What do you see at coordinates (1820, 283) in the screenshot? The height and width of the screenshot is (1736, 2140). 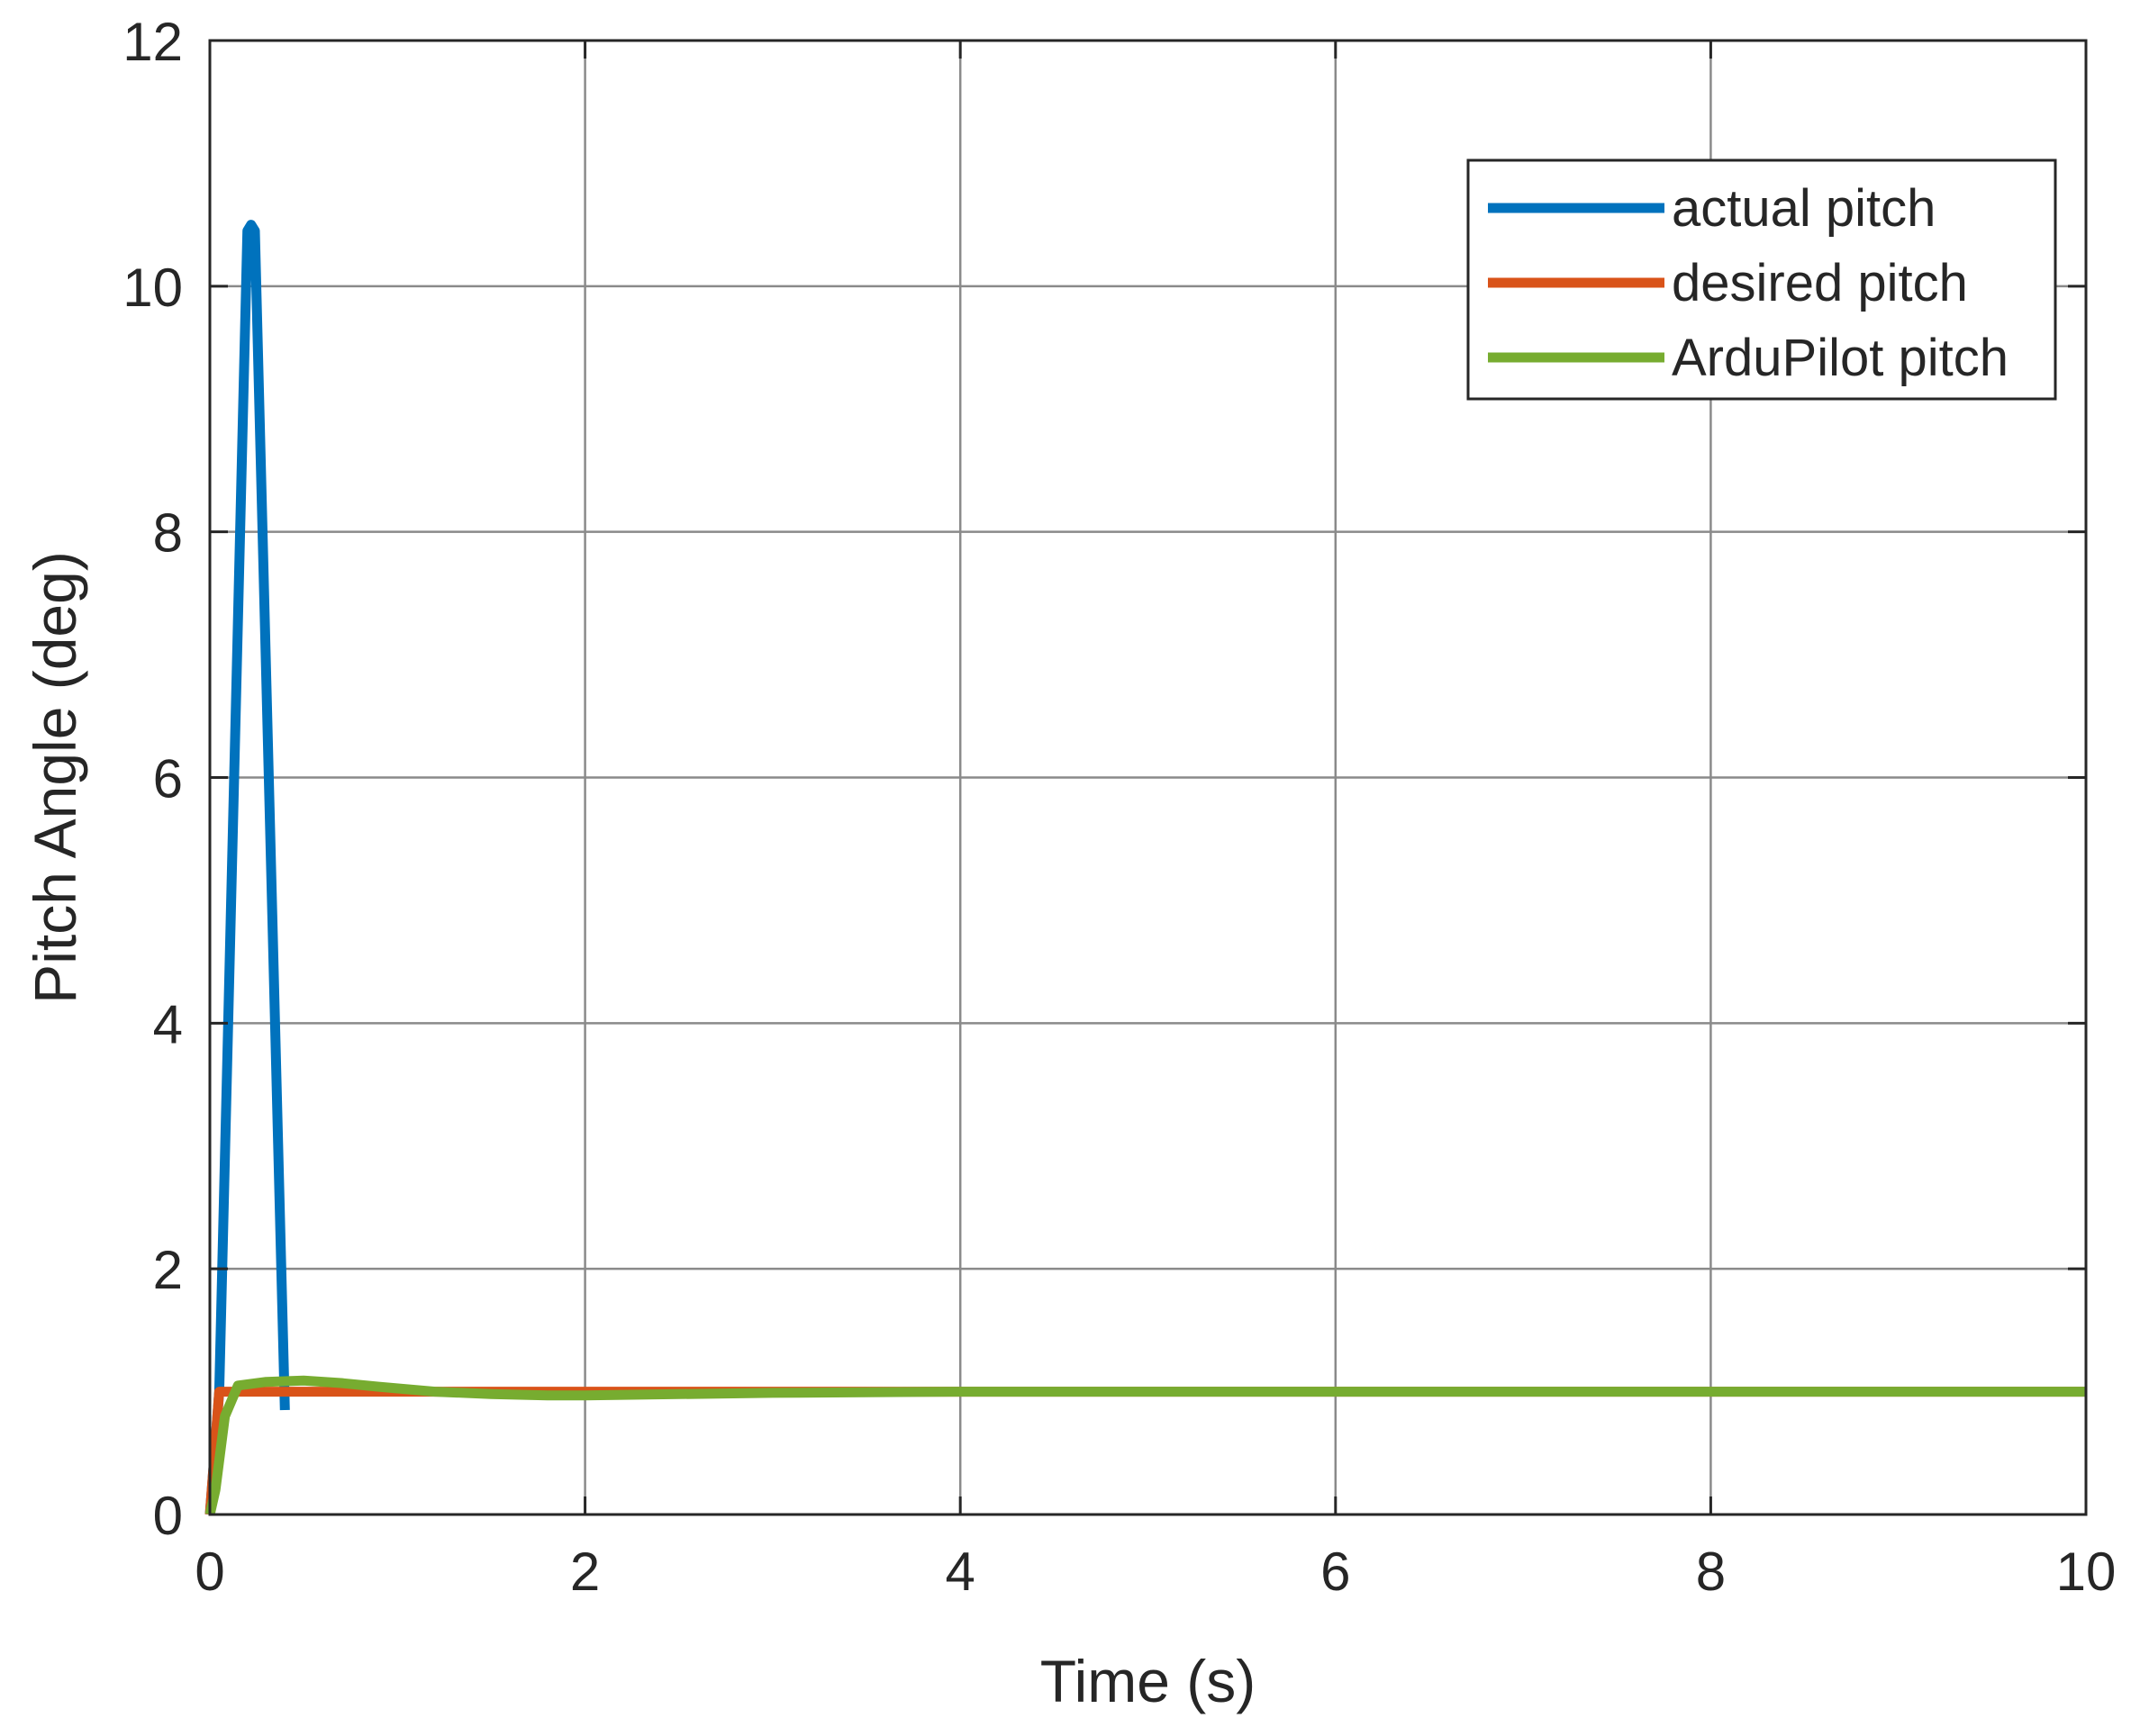 I see `legend-label-2: desired pitch` at bounding box center [1820, 283].